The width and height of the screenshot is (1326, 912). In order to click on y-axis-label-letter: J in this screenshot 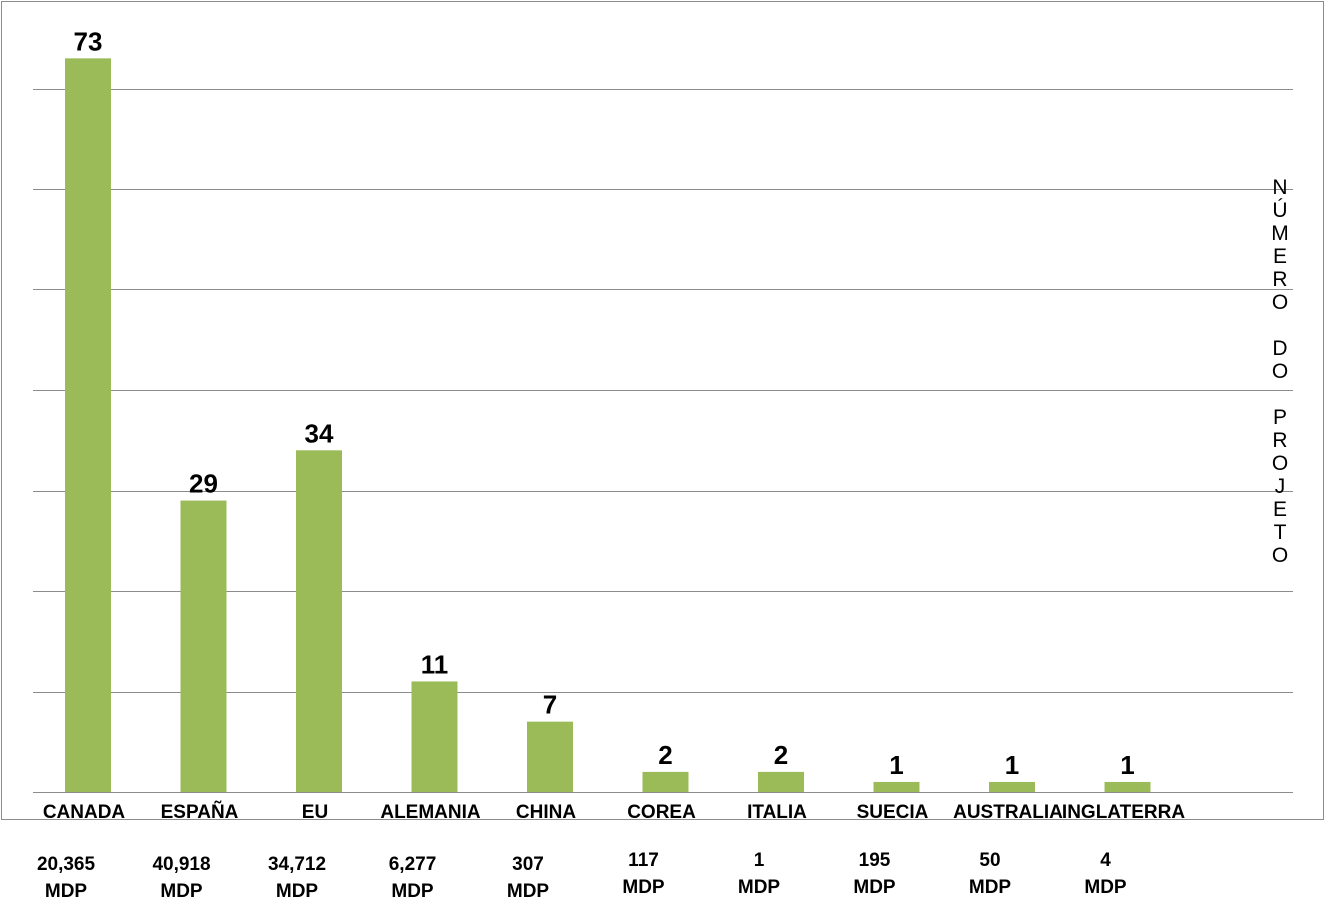, I will do `click(1280, 486)`.